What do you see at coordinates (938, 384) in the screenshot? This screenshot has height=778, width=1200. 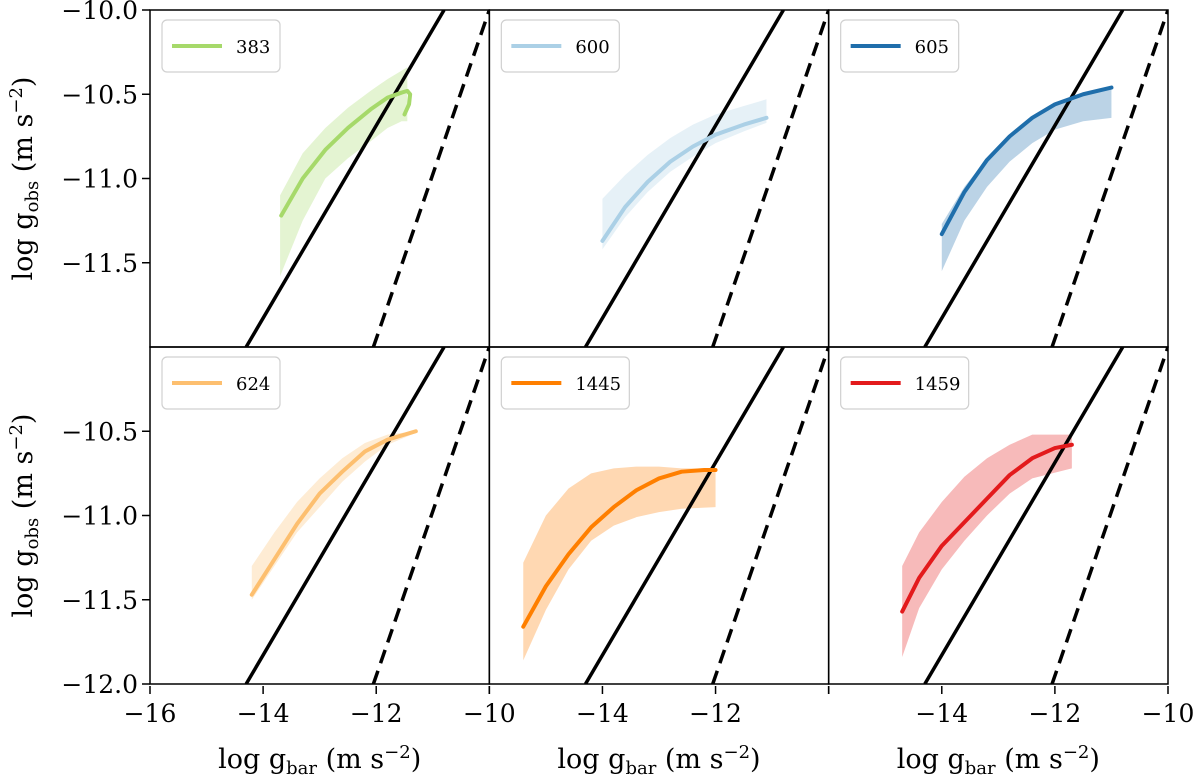 I see `legend-label: 1459` at bounding box center [938, 384].